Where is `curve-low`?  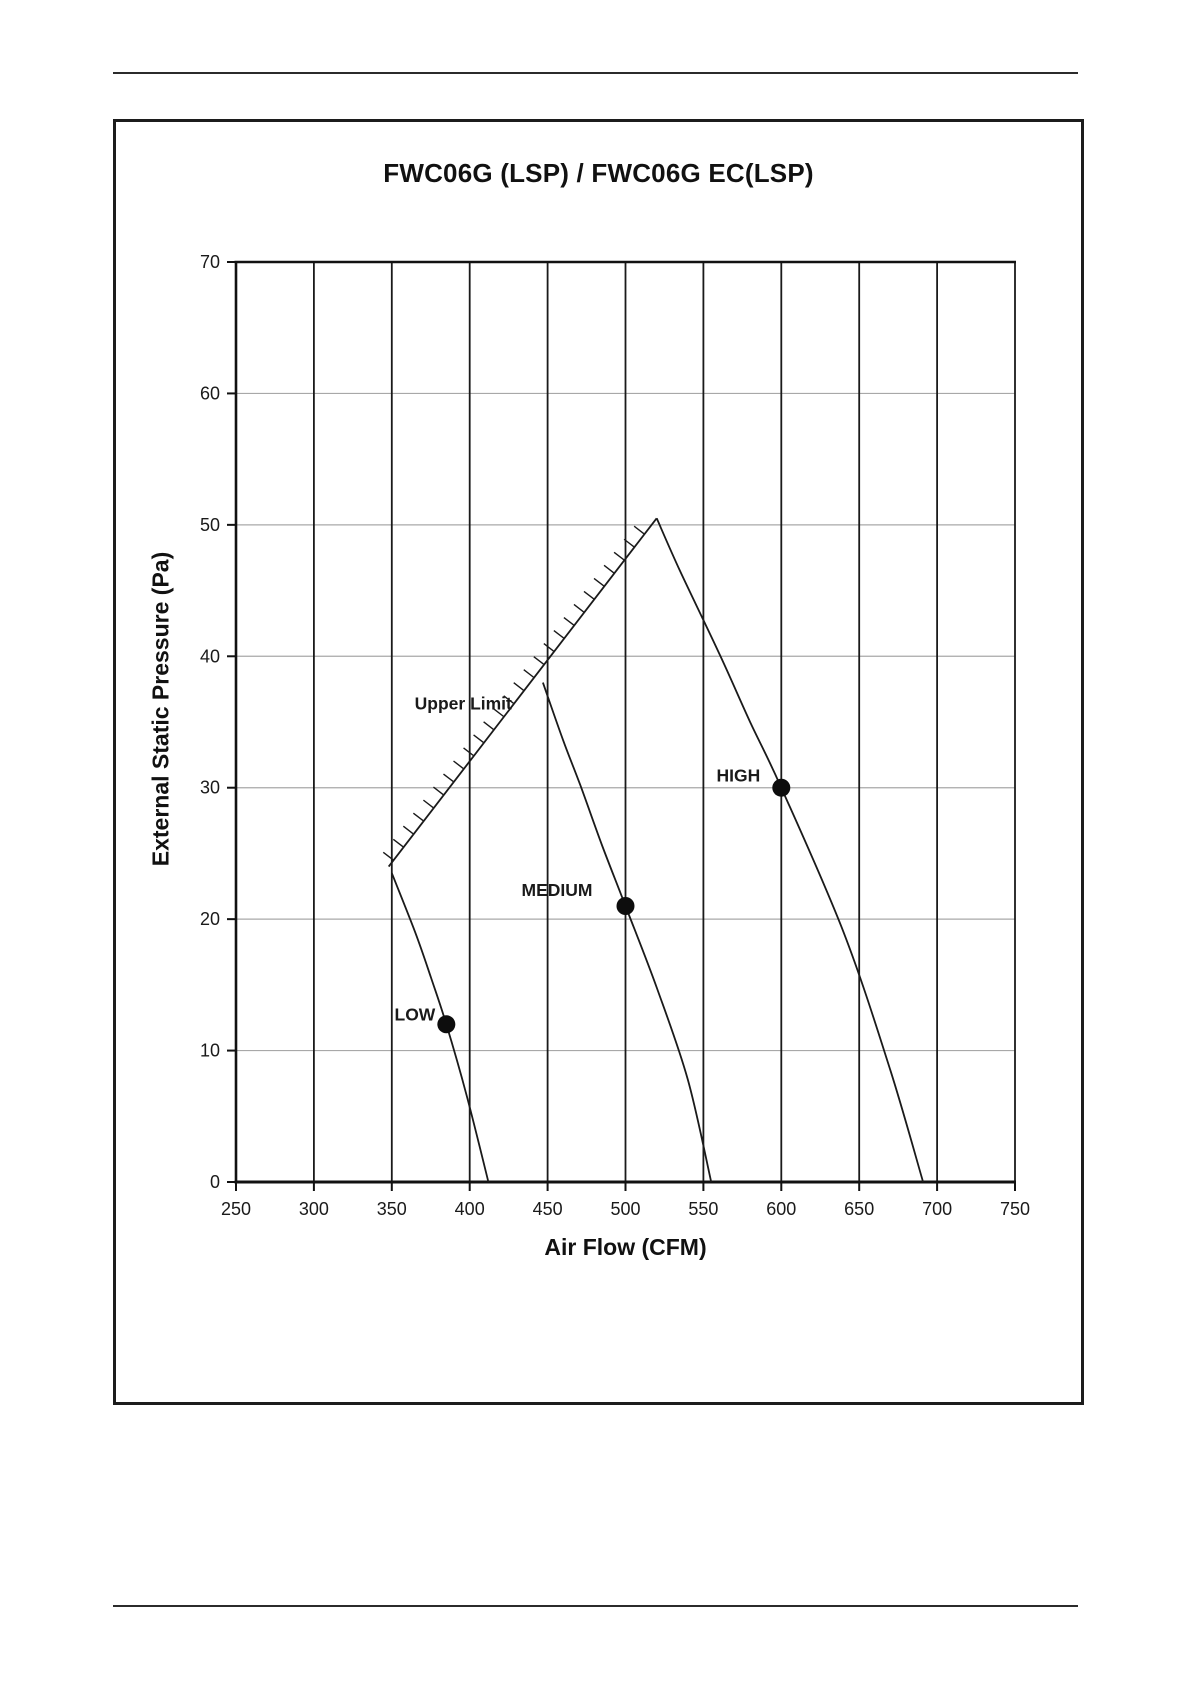
curve-low is located at coordinates (440, 1027).